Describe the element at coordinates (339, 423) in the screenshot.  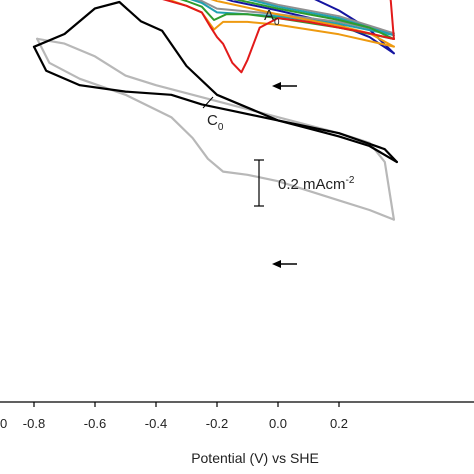
I see `x-tick-label: 0.2` at that location.